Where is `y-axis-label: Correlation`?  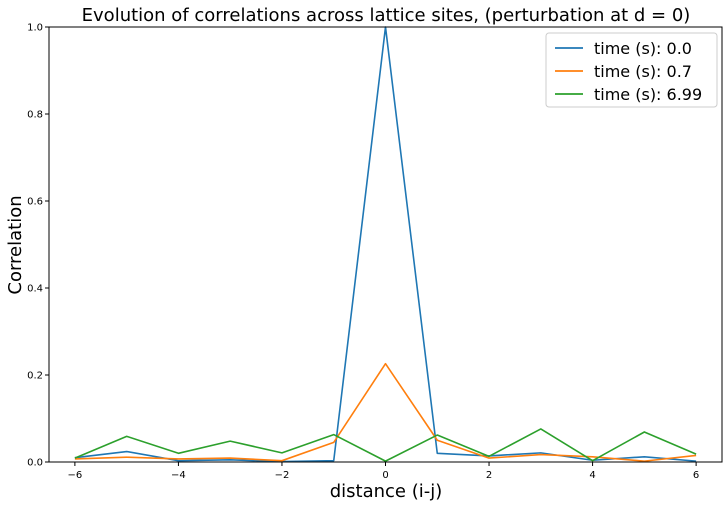
y-axis-label: Correlation is located at coordinates (15, 244).